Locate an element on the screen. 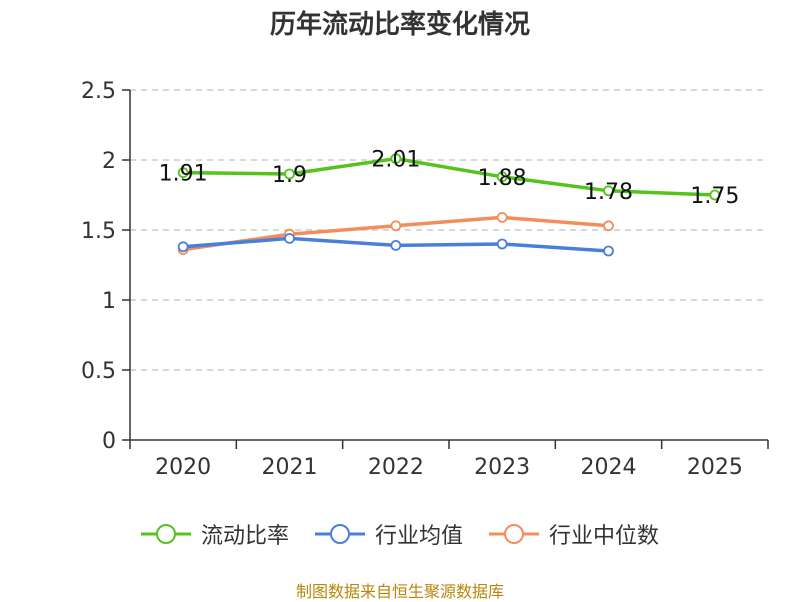 The height and width of the screenshot is (602, 800). series is located at coordinates (449, 205).